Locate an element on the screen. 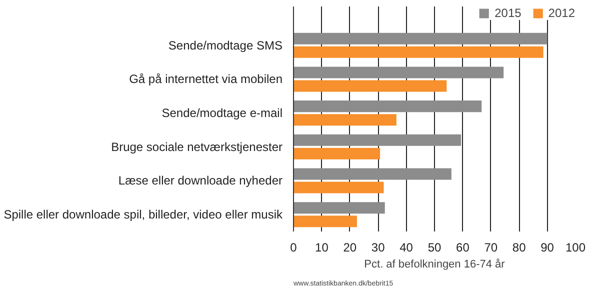  x-tick-label: 50 is located at coordinates (435, 247).